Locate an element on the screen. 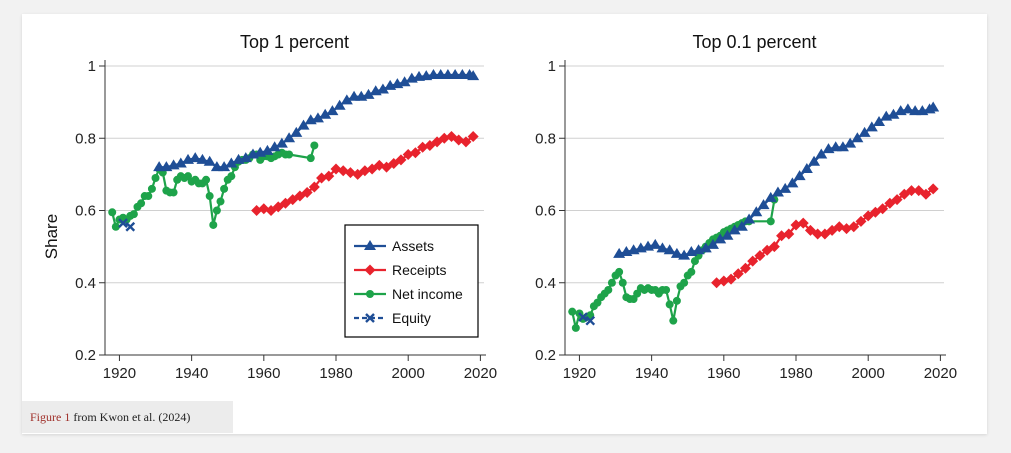 The height and width of the screenshot is (453, 1011). x-tick-label: 2020 is located at coordinates (940, 373).